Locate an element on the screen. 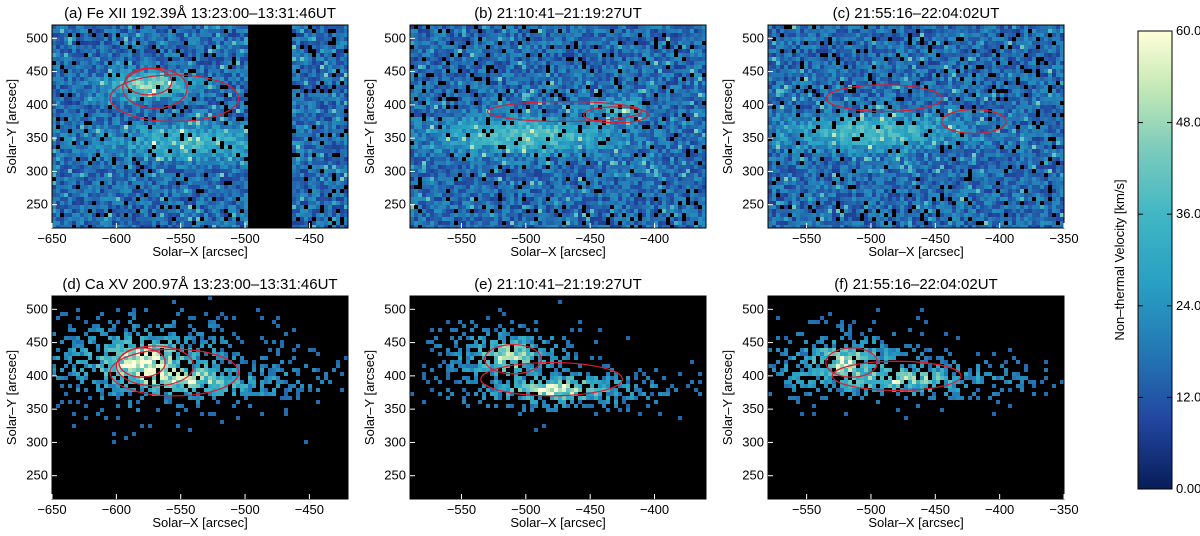 The width and height of the screenshot is (1200, 536). contours-c is located at coordinates (916, 109).